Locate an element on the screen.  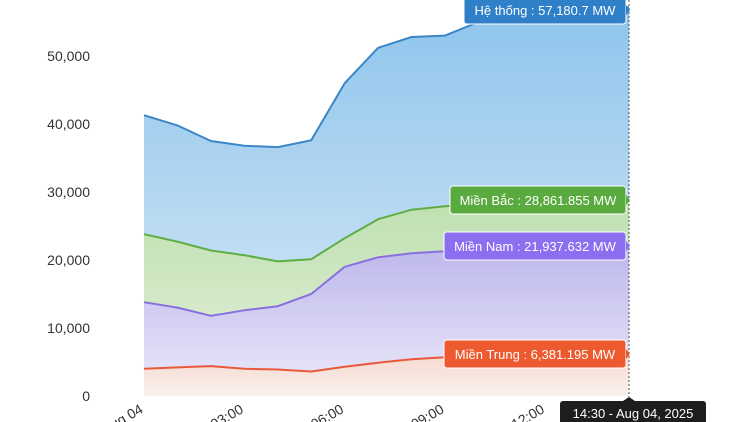
tooltip-2: Miền Nam : 21,937.632 MW is located at coordinates (536, 246).